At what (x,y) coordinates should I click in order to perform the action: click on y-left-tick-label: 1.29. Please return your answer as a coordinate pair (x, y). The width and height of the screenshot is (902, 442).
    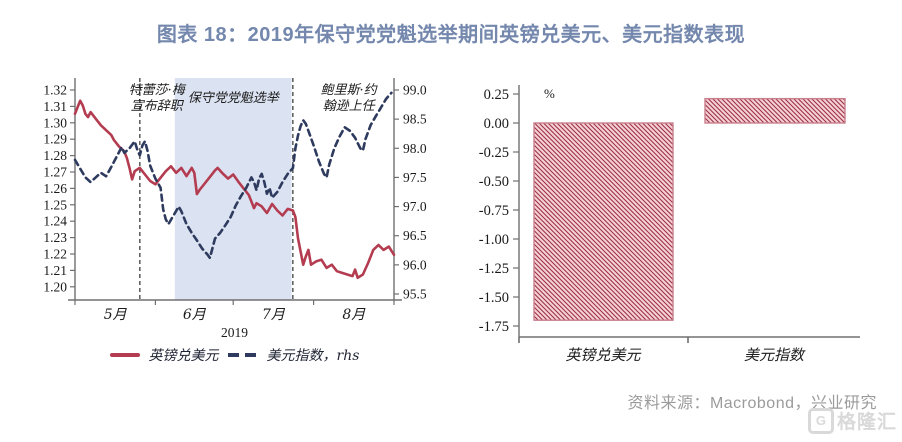
    Looking at the image, I should click on (55, 139).